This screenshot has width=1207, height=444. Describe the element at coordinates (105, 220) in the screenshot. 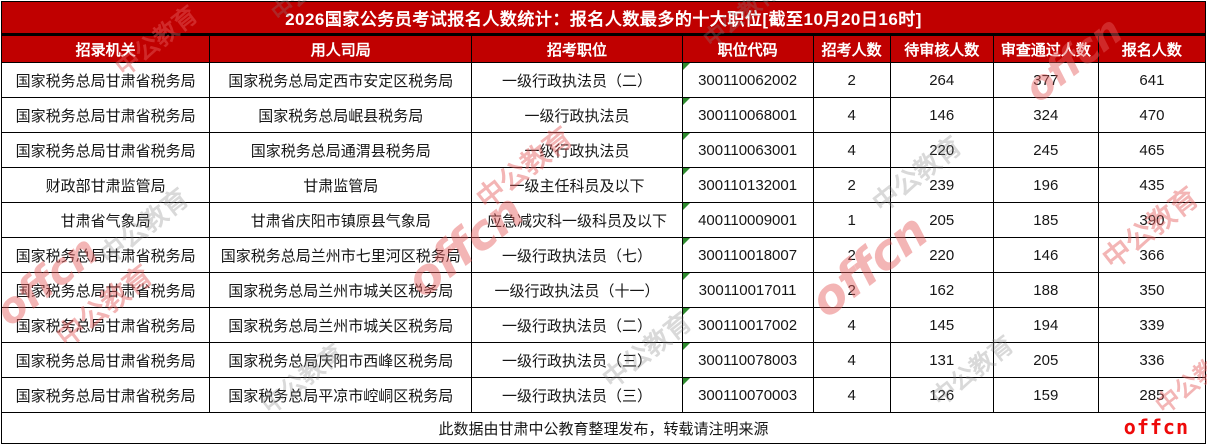

I see `cell-recruiting-agency: 甘肃省气象局` at that location.